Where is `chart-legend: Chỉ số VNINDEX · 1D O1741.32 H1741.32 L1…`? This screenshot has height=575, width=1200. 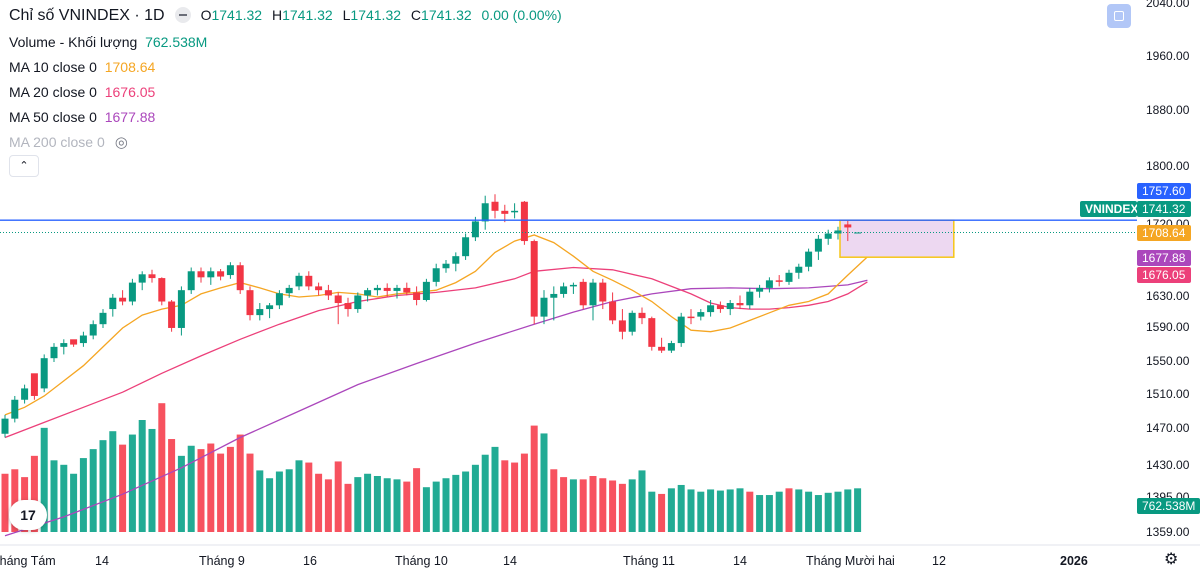 chart-legend: Chỉ số VNINDEX · 1D O1741.32 H1741.32 L1… is located at coordinates (288, 77).